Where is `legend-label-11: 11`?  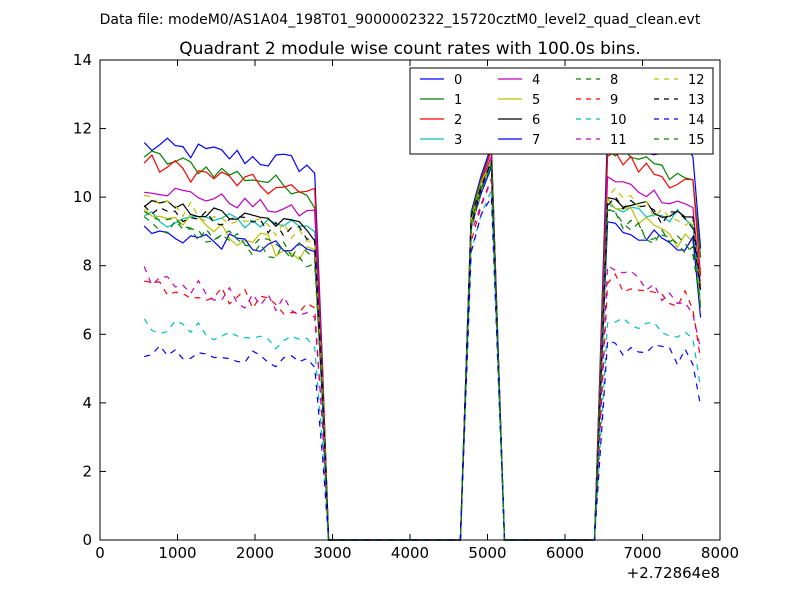
legend-label-11: 11 is located at coordinates (618, 140).